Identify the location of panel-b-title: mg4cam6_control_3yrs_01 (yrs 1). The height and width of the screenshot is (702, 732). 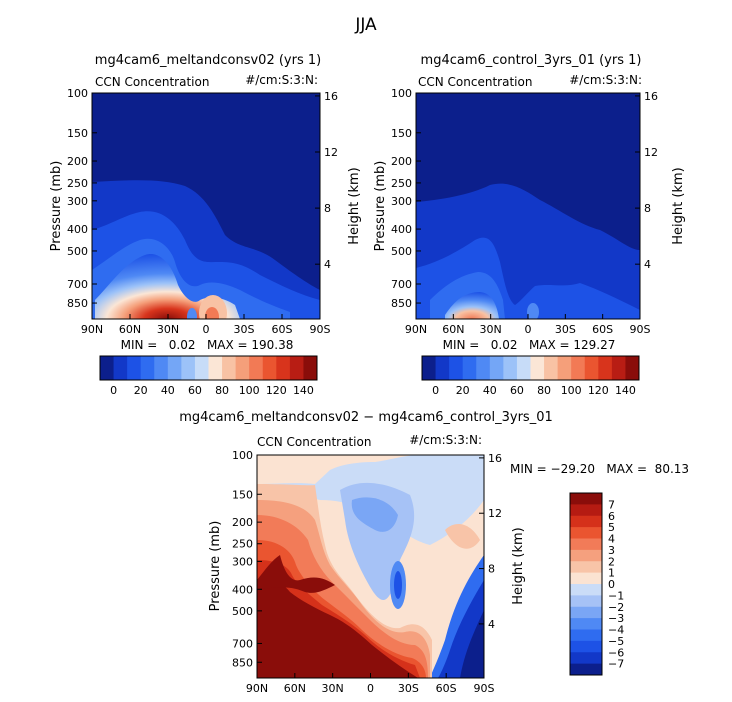
(531, 60).